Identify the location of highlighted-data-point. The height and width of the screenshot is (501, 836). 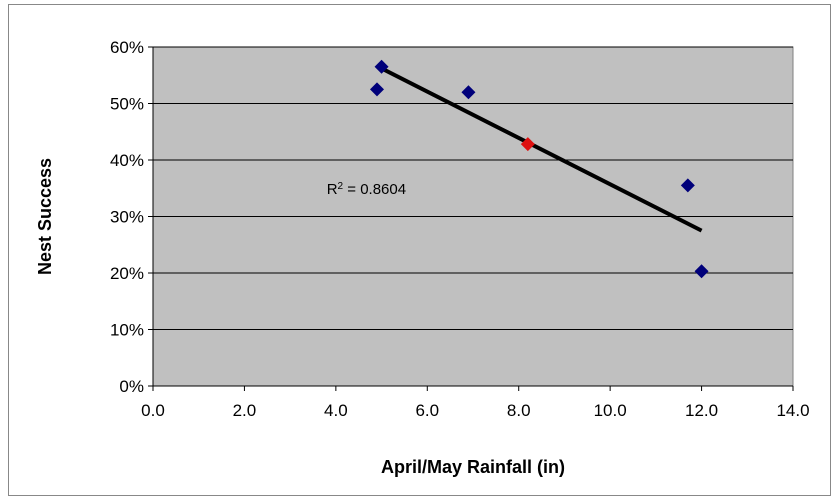
(527, 144).